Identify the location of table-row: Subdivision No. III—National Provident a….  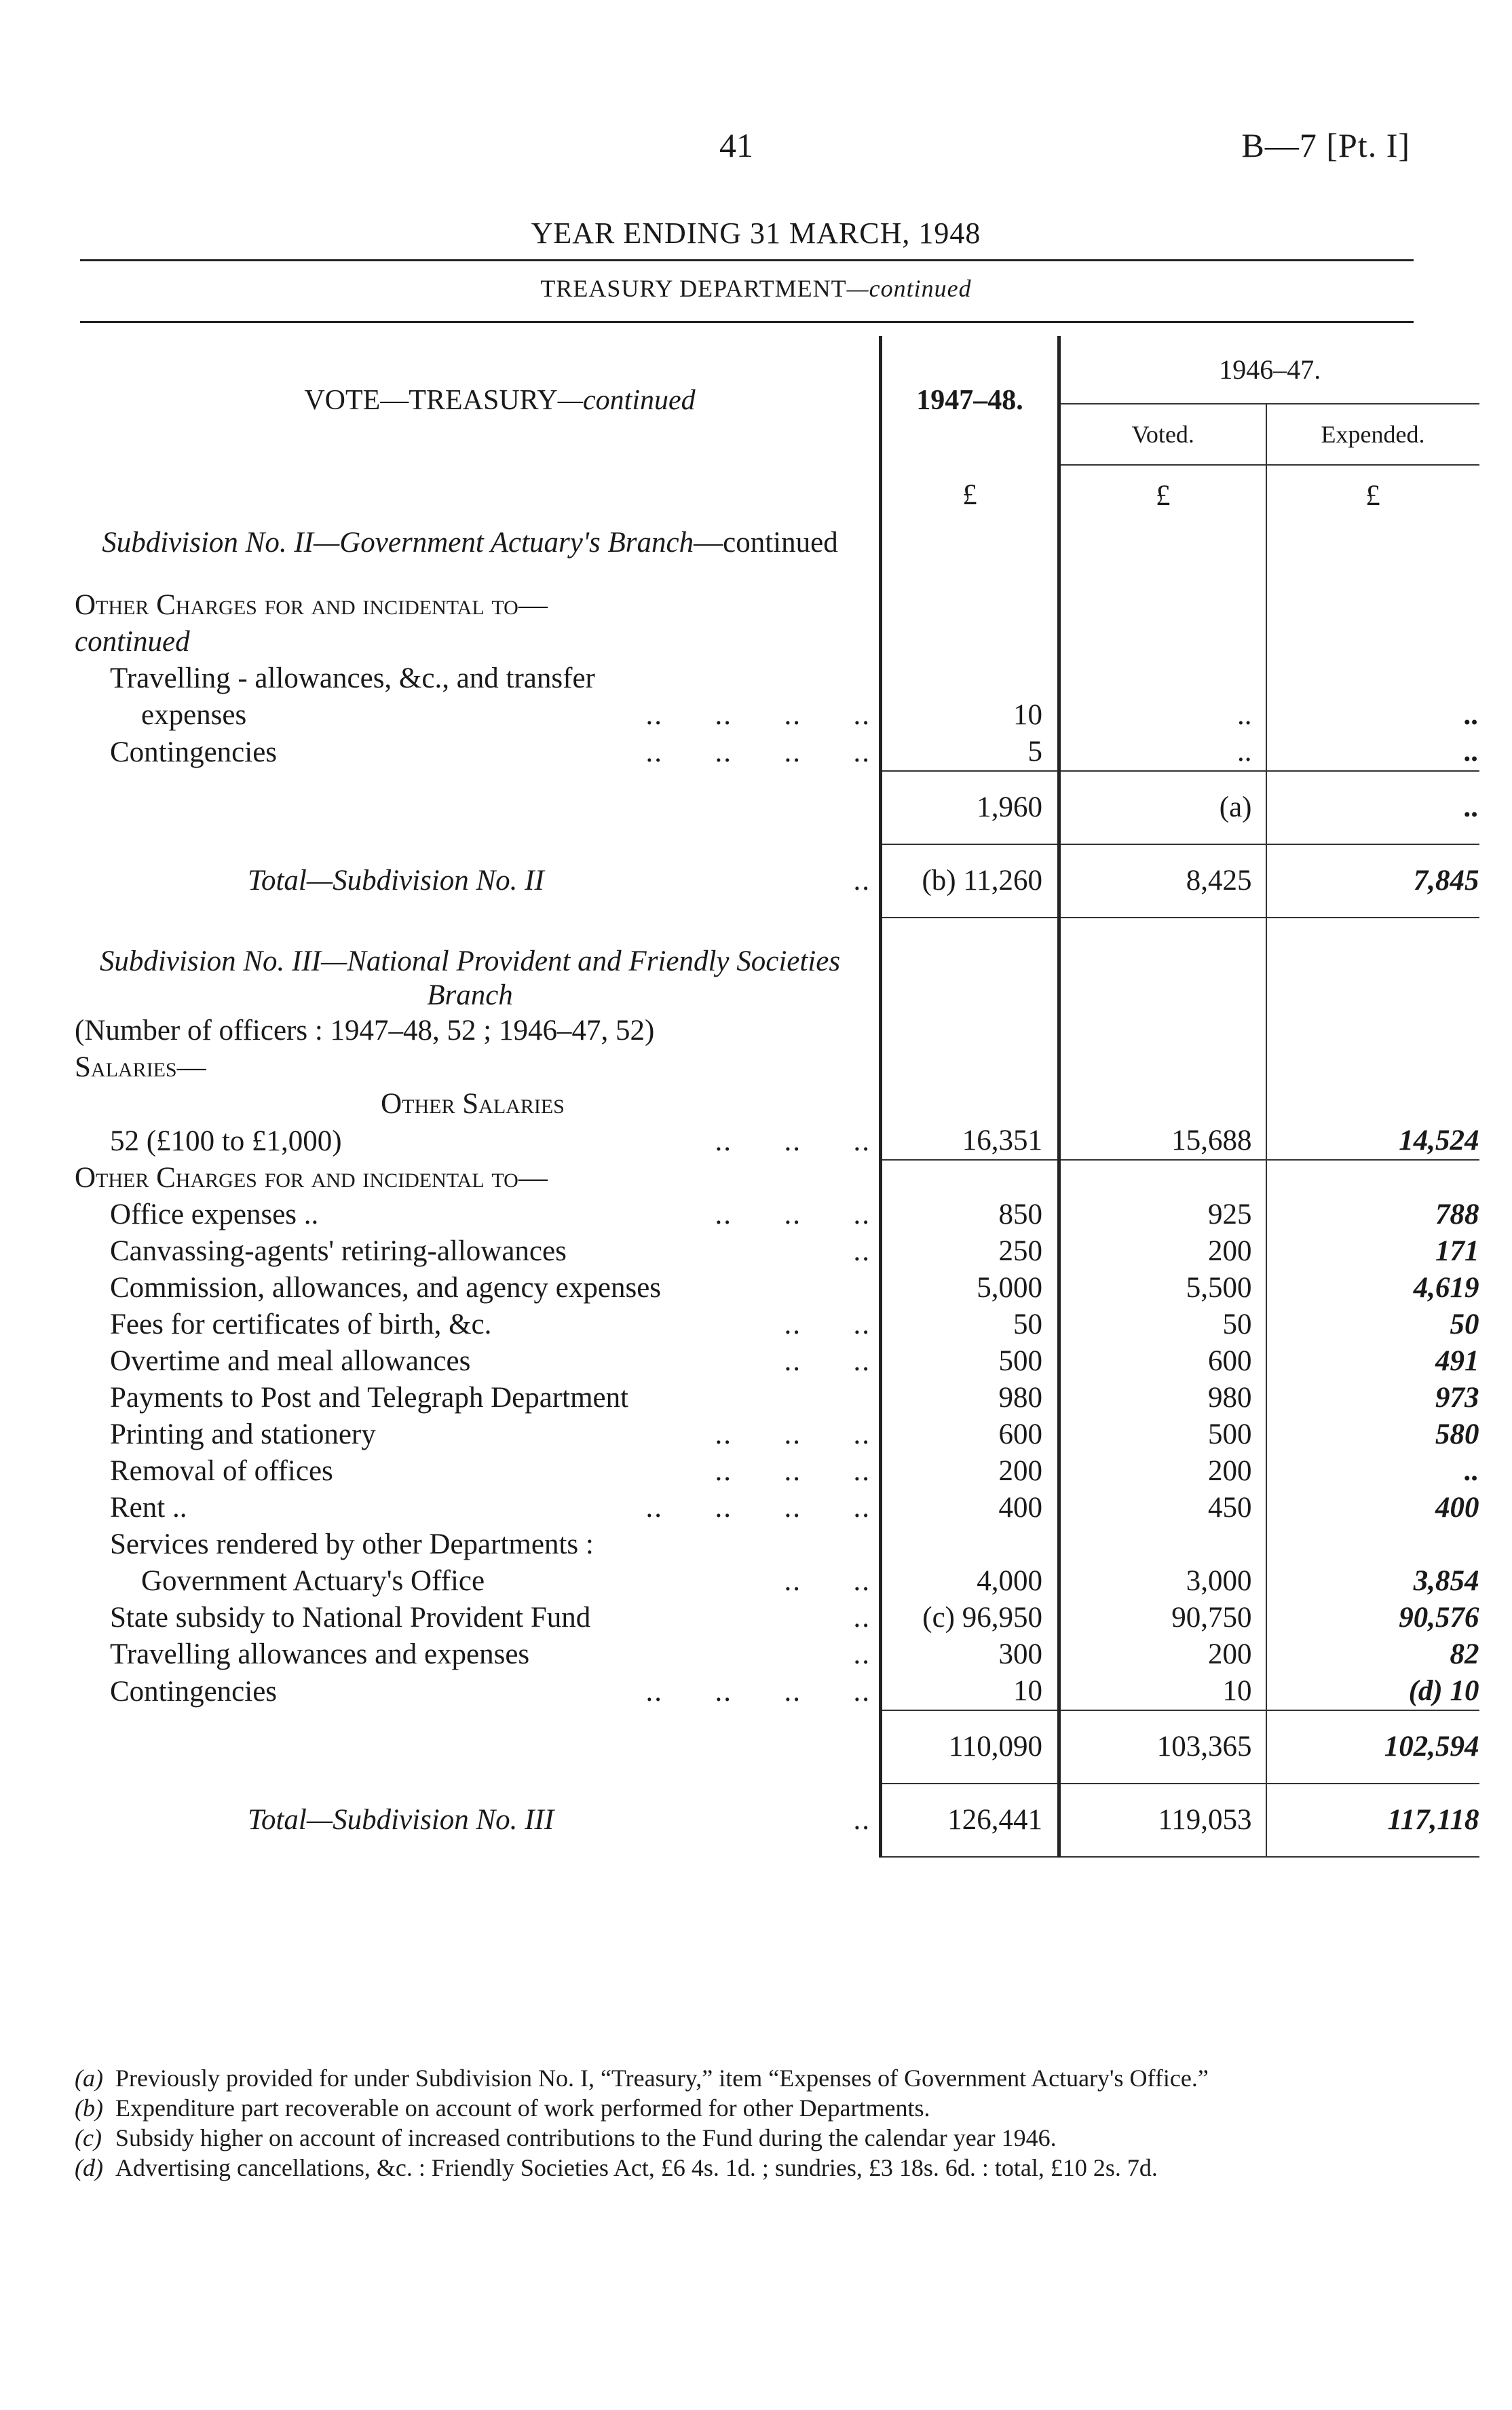
(777, 979).